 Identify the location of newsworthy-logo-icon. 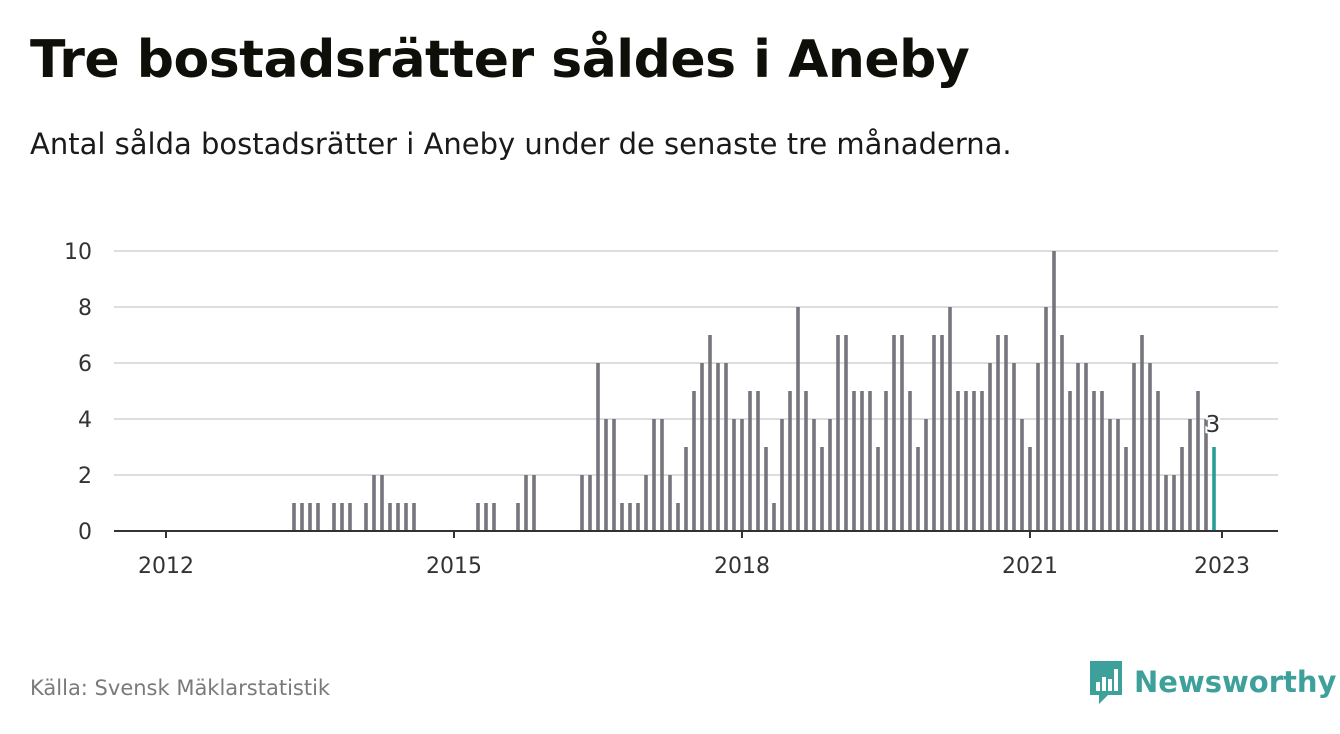
(1106, 682).